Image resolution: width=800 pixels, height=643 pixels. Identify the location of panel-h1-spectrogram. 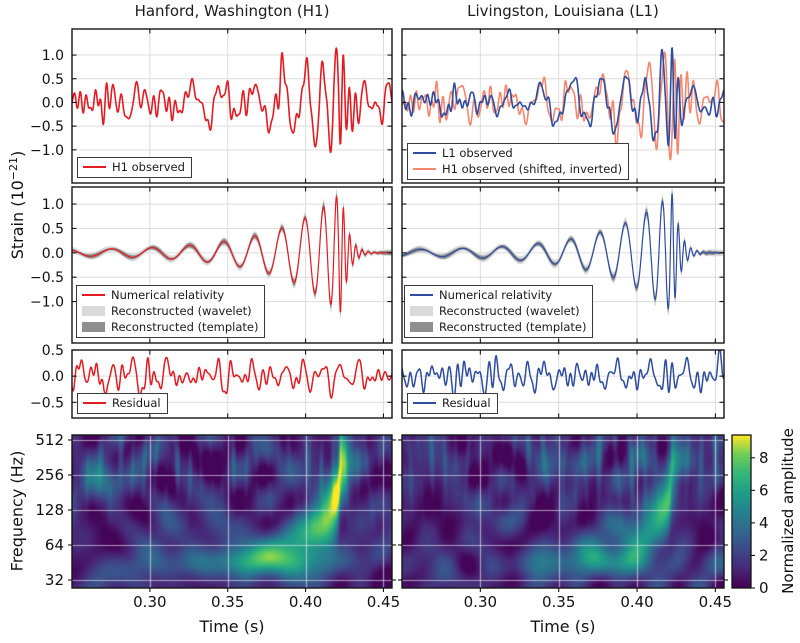
(232, 511).